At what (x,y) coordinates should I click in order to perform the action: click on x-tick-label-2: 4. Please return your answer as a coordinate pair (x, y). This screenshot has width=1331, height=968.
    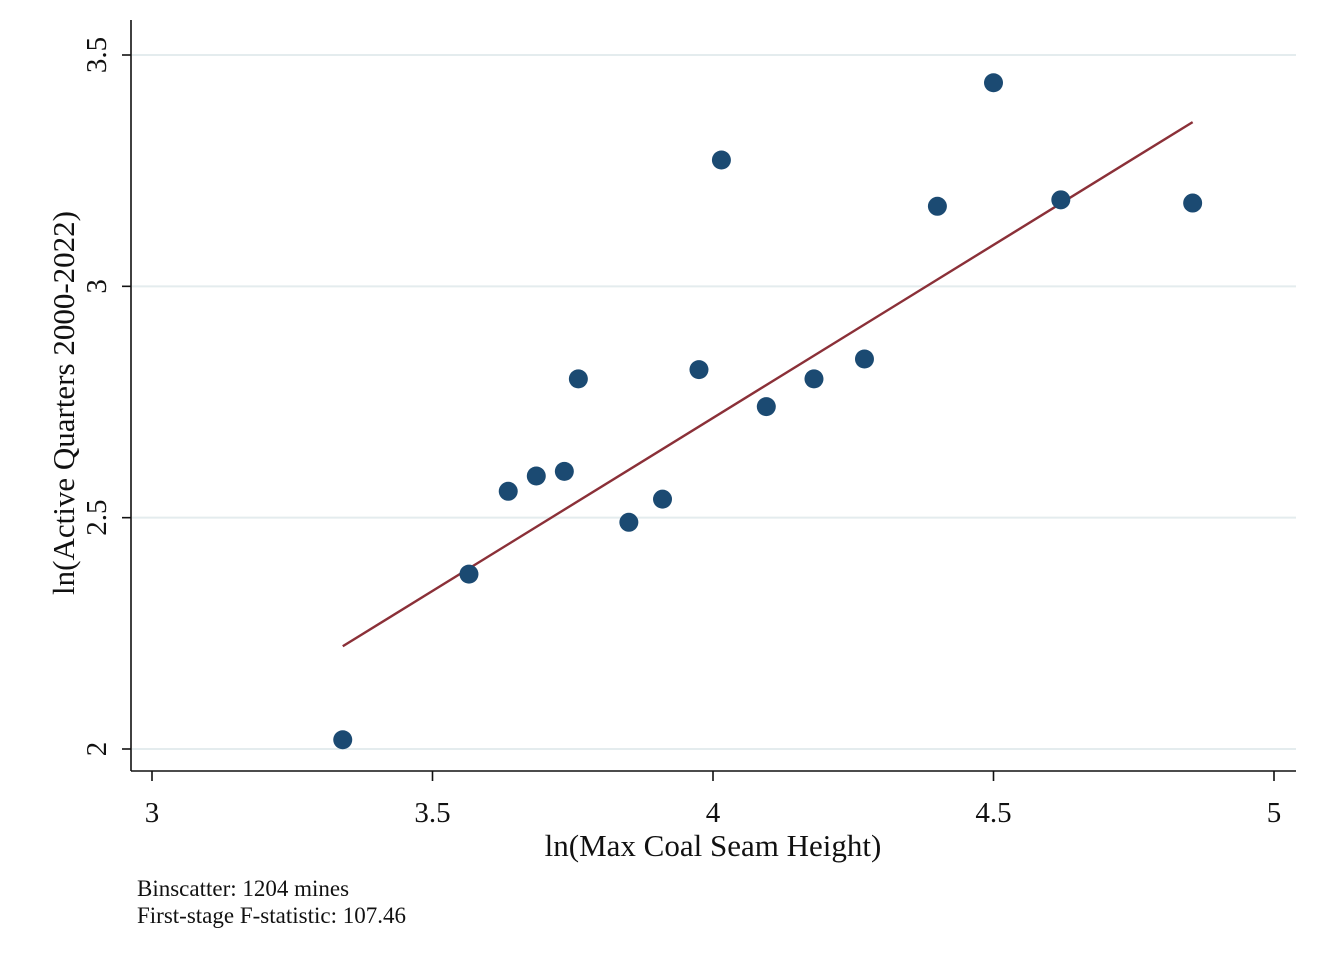
    Looking at the image, I should click on (713, 813).